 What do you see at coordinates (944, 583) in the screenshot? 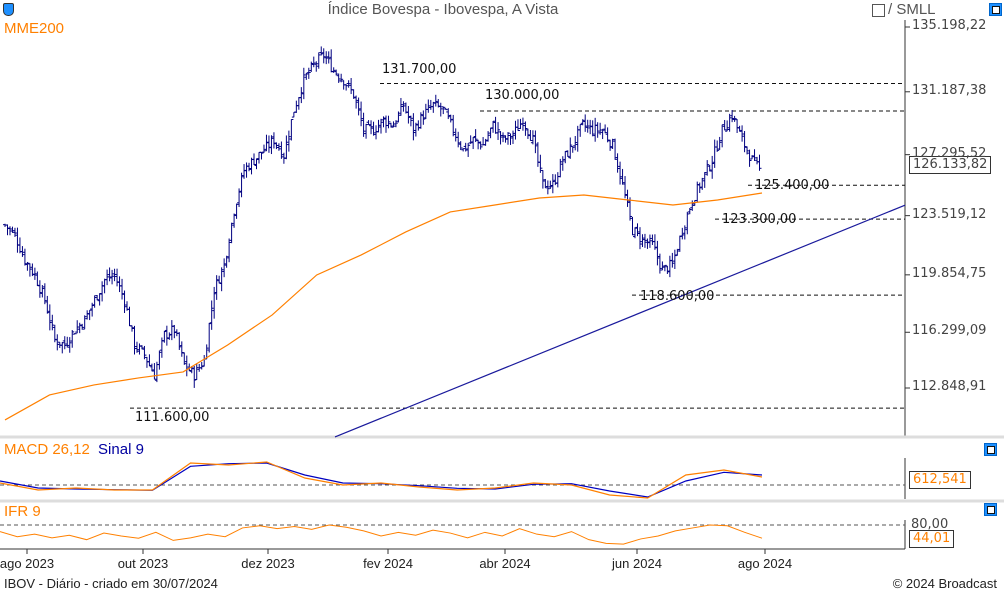
I see `footer-right: © 2024 Broadcast` at bounding box center [944, 583].